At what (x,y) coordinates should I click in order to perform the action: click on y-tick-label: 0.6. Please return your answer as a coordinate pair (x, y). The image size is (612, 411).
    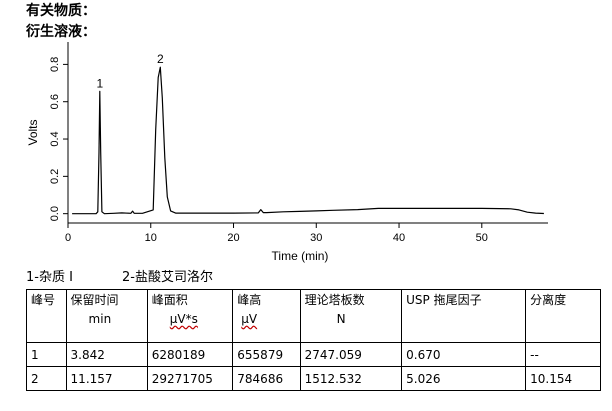
    Looking at the image, I should click on (55, 101).